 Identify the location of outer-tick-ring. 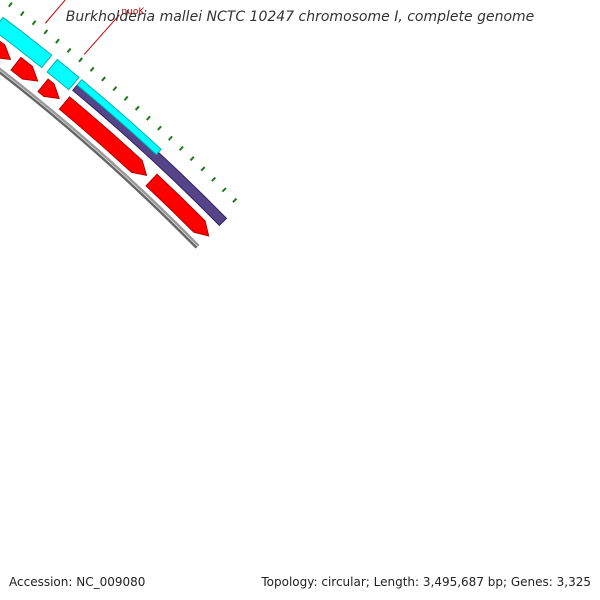
(123, 102).